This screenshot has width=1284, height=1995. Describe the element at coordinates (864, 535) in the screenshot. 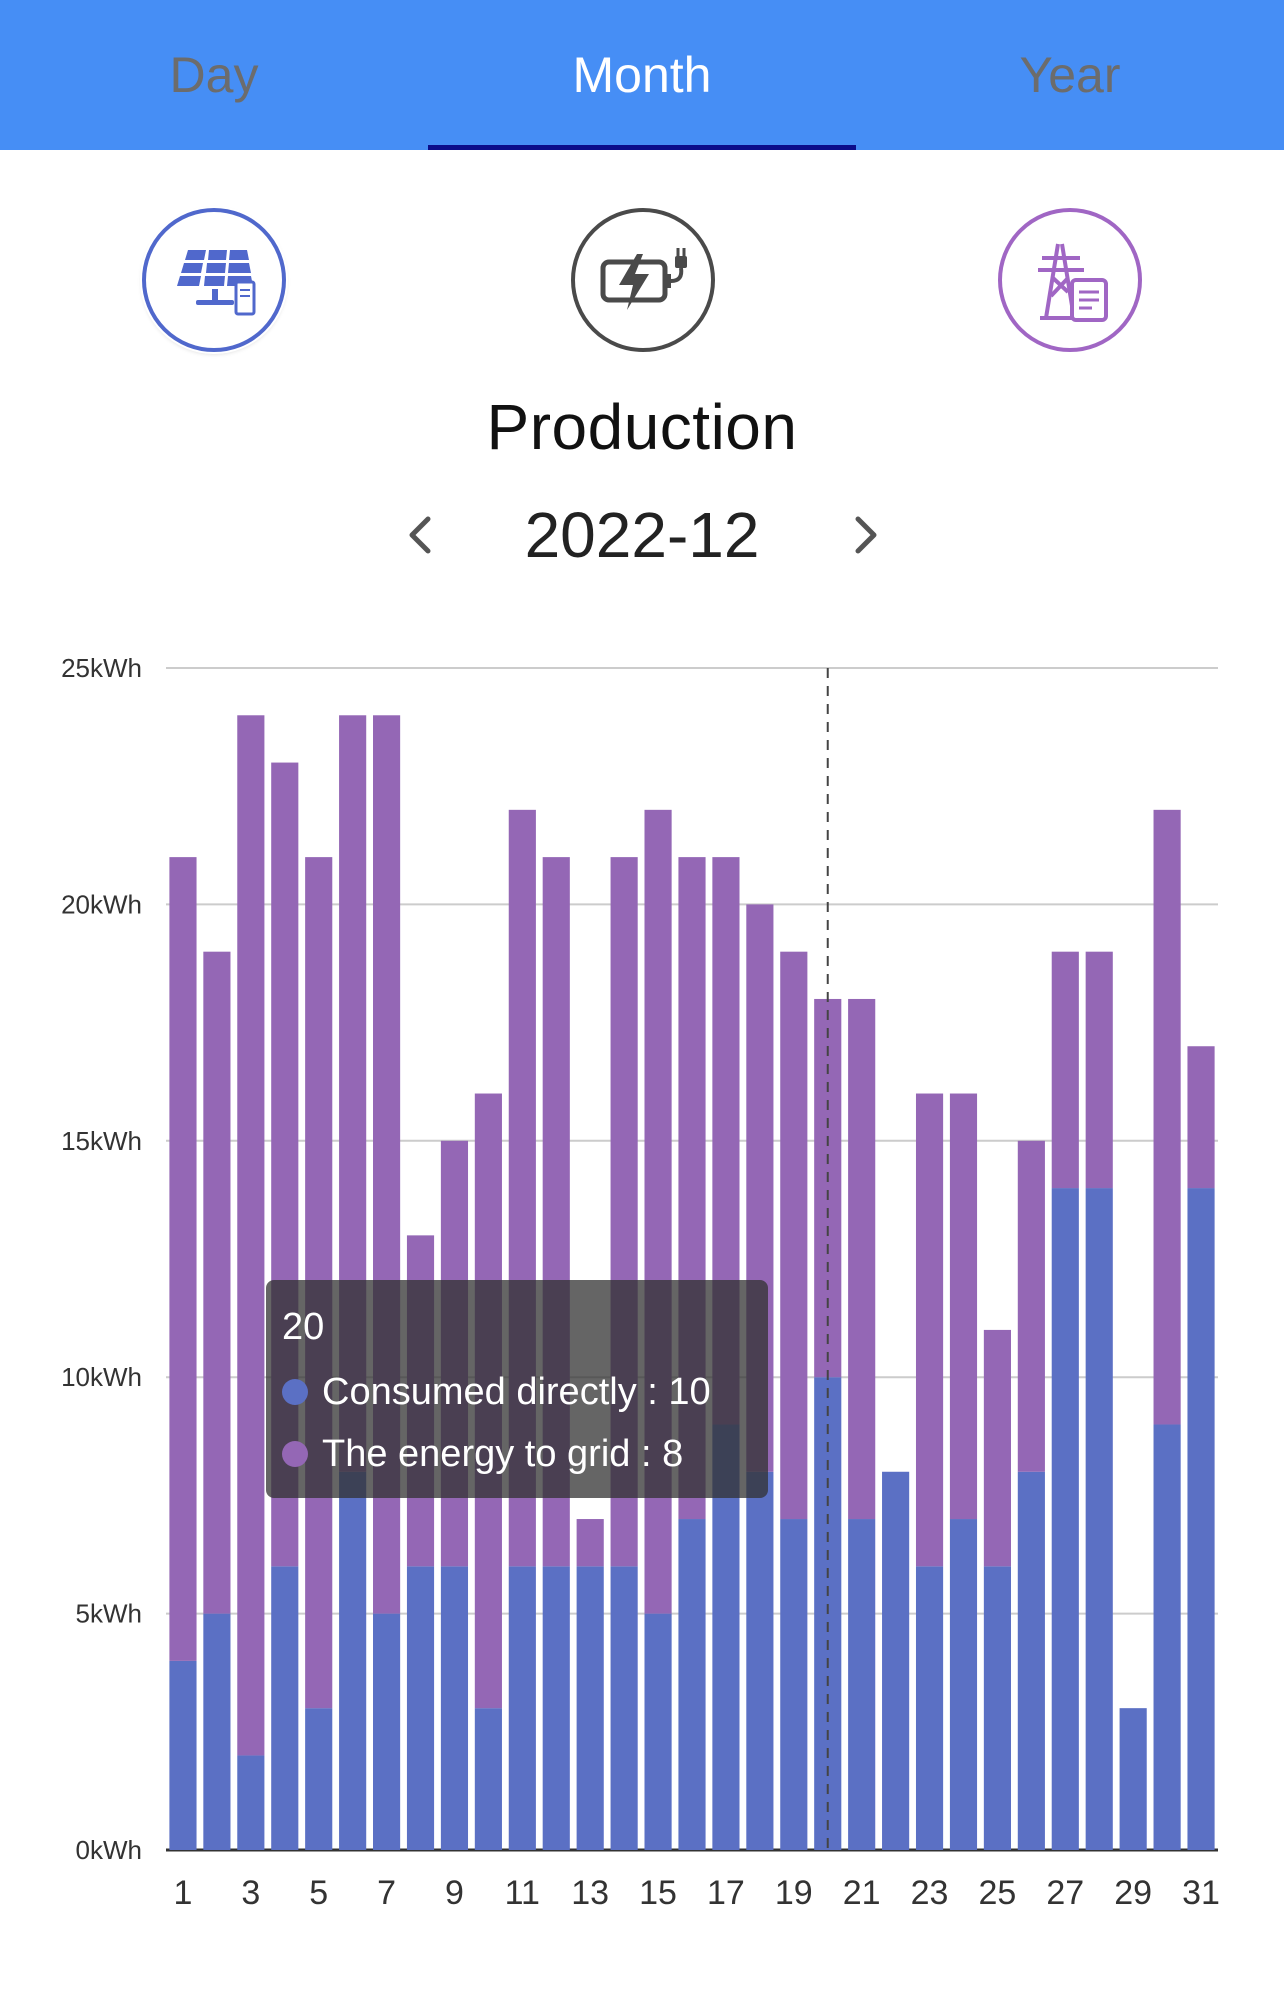

I see `chevron-right-icon` at that location.